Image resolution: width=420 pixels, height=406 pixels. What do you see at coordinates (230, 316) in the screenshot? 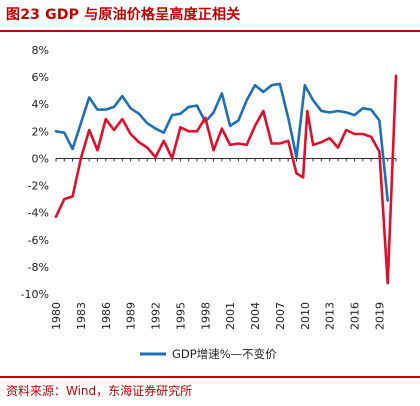
I see `x-tick-label: 2001` at bounding box center [230, 316].